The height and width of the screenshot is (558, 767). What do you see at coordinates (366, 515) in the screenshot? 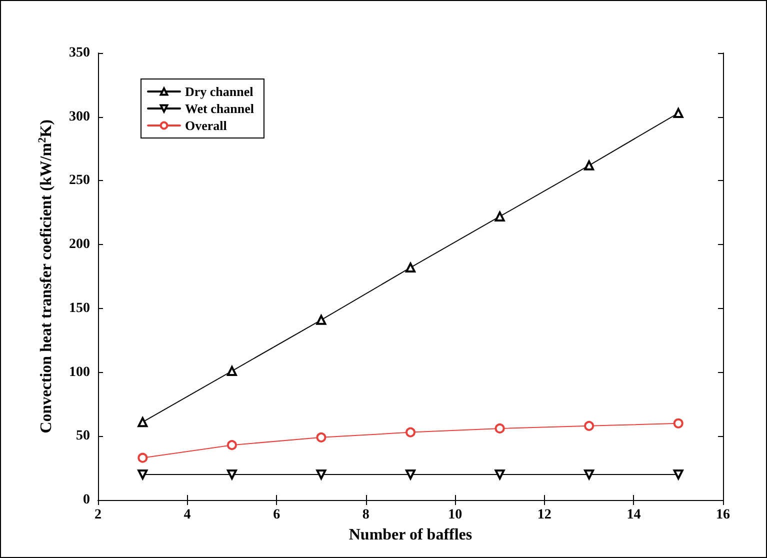
I see `x-tick-label: 8` at bounding box center [366, 515].